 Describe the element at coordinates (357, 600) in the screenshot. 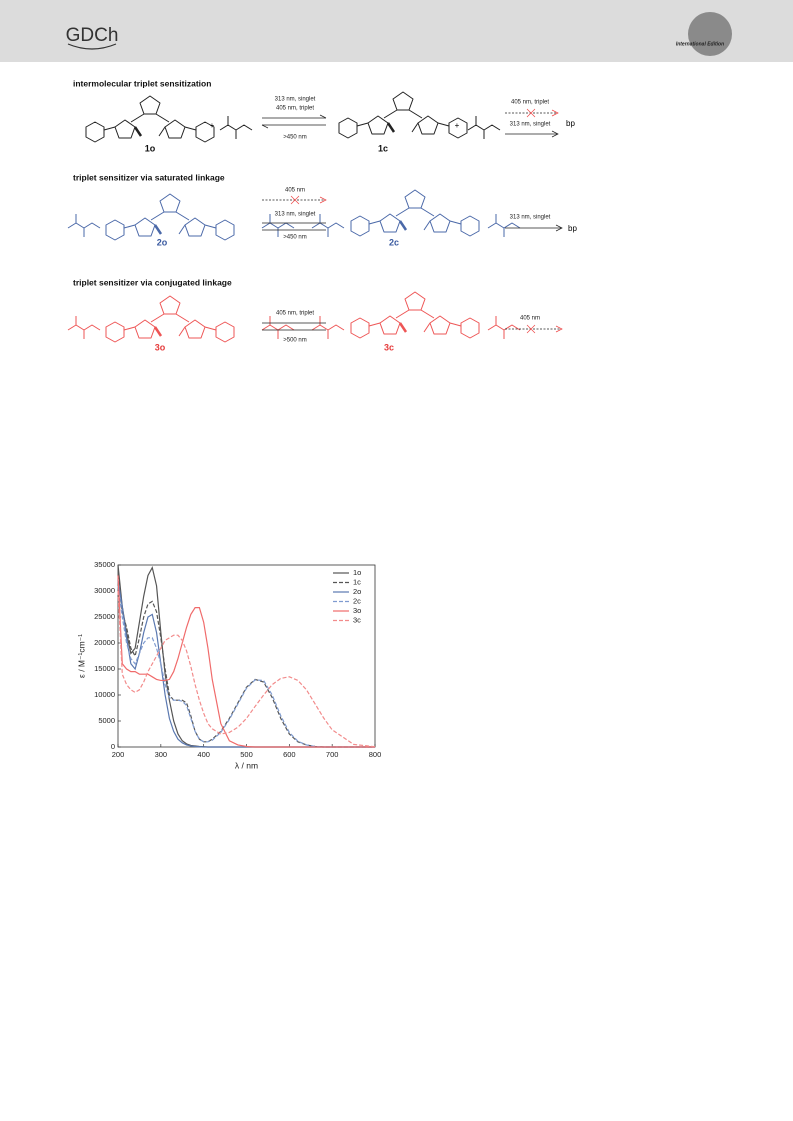

I see `legend-label: 2c` at that location.